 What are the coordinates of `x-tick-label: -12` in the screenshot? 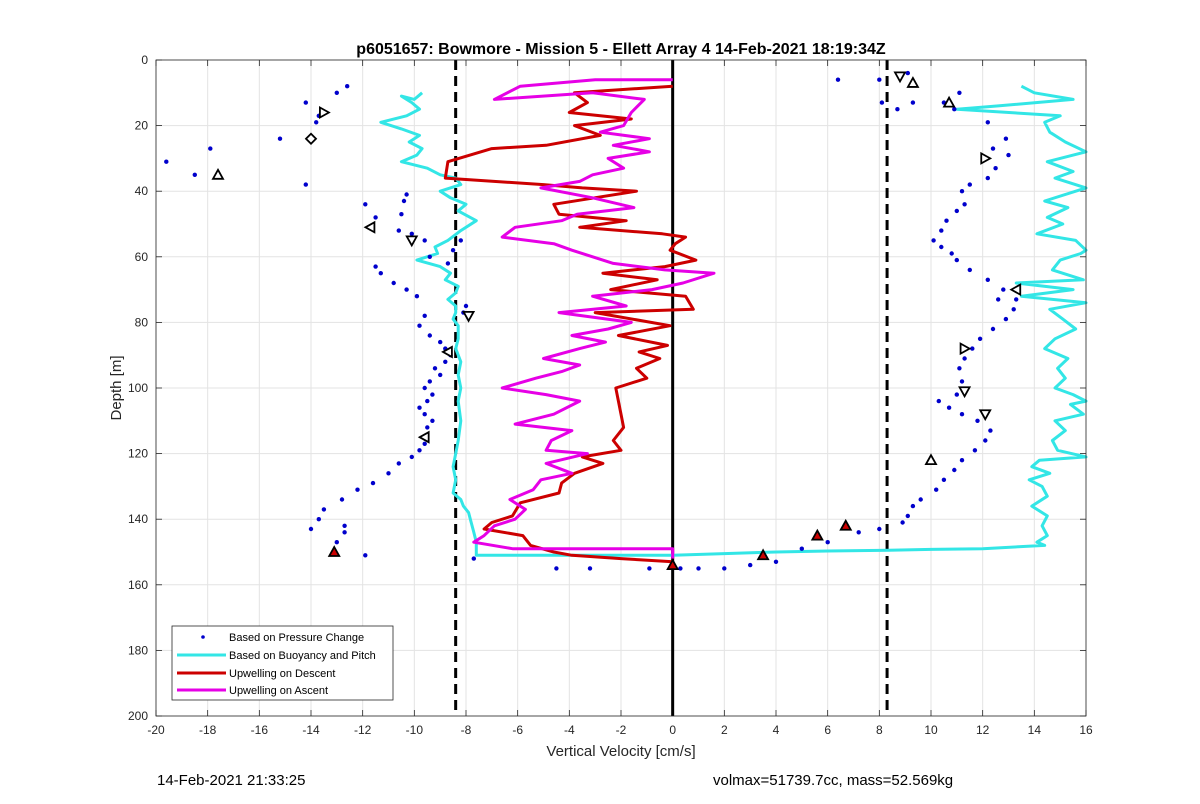 It's located at (363, 730).